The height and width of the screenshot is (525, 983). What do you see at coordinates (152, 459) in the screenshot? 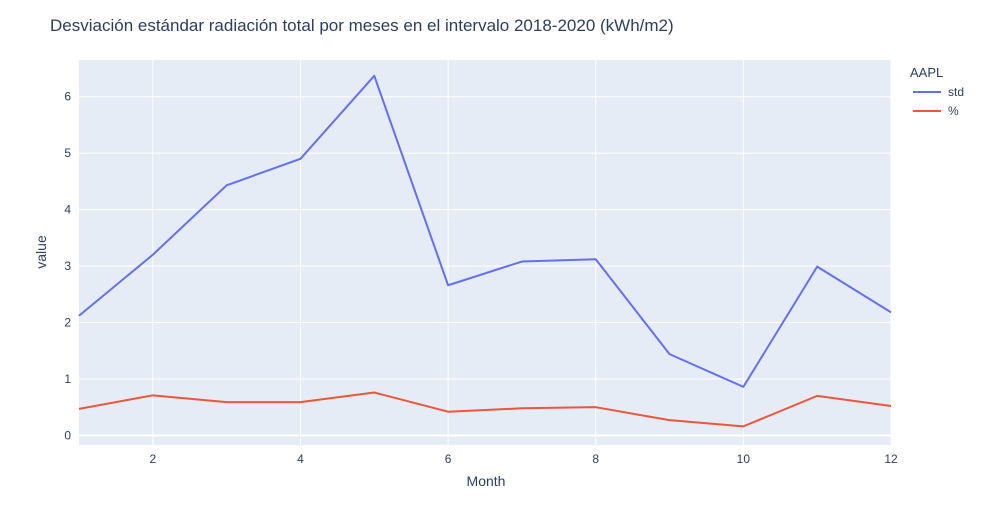
I see `x-tick-label: 2` at bounding box center [152, 459].